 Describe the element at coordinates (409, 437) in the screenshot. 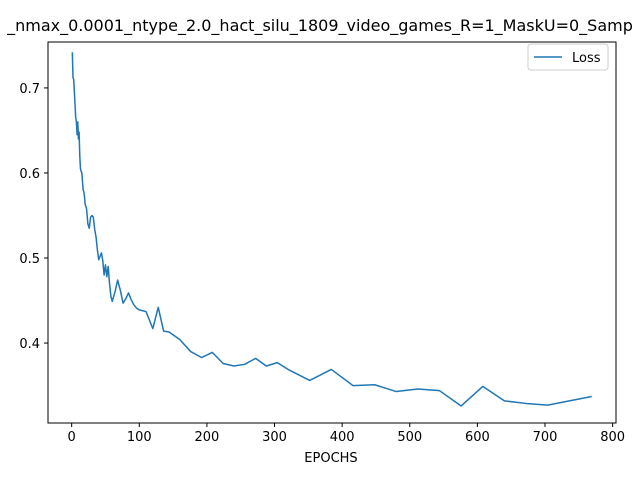

I see `x-tick-label: 500` at that location.